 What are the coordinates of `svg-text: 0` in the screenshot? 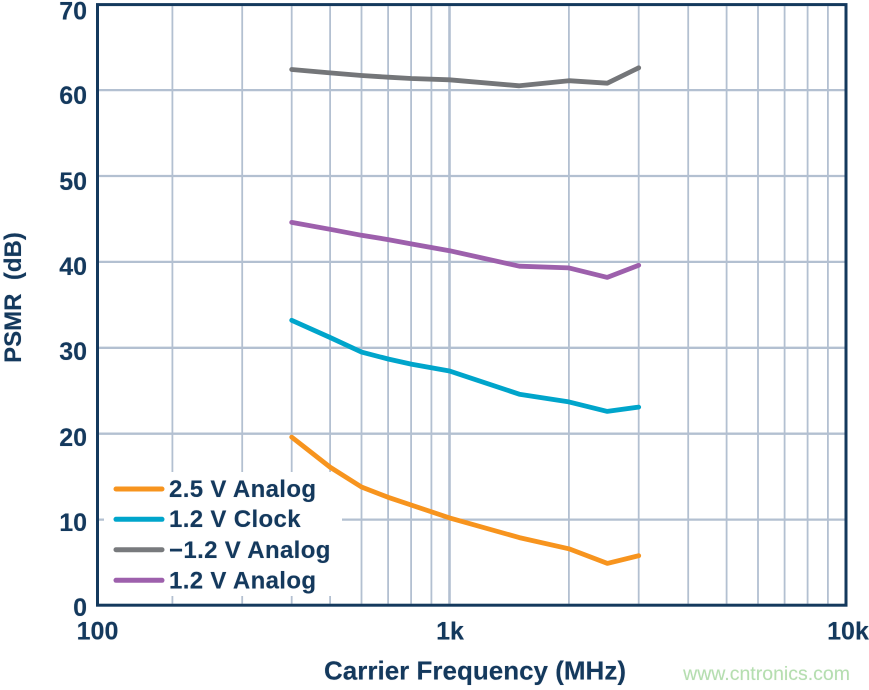 It's located at (80, 608).